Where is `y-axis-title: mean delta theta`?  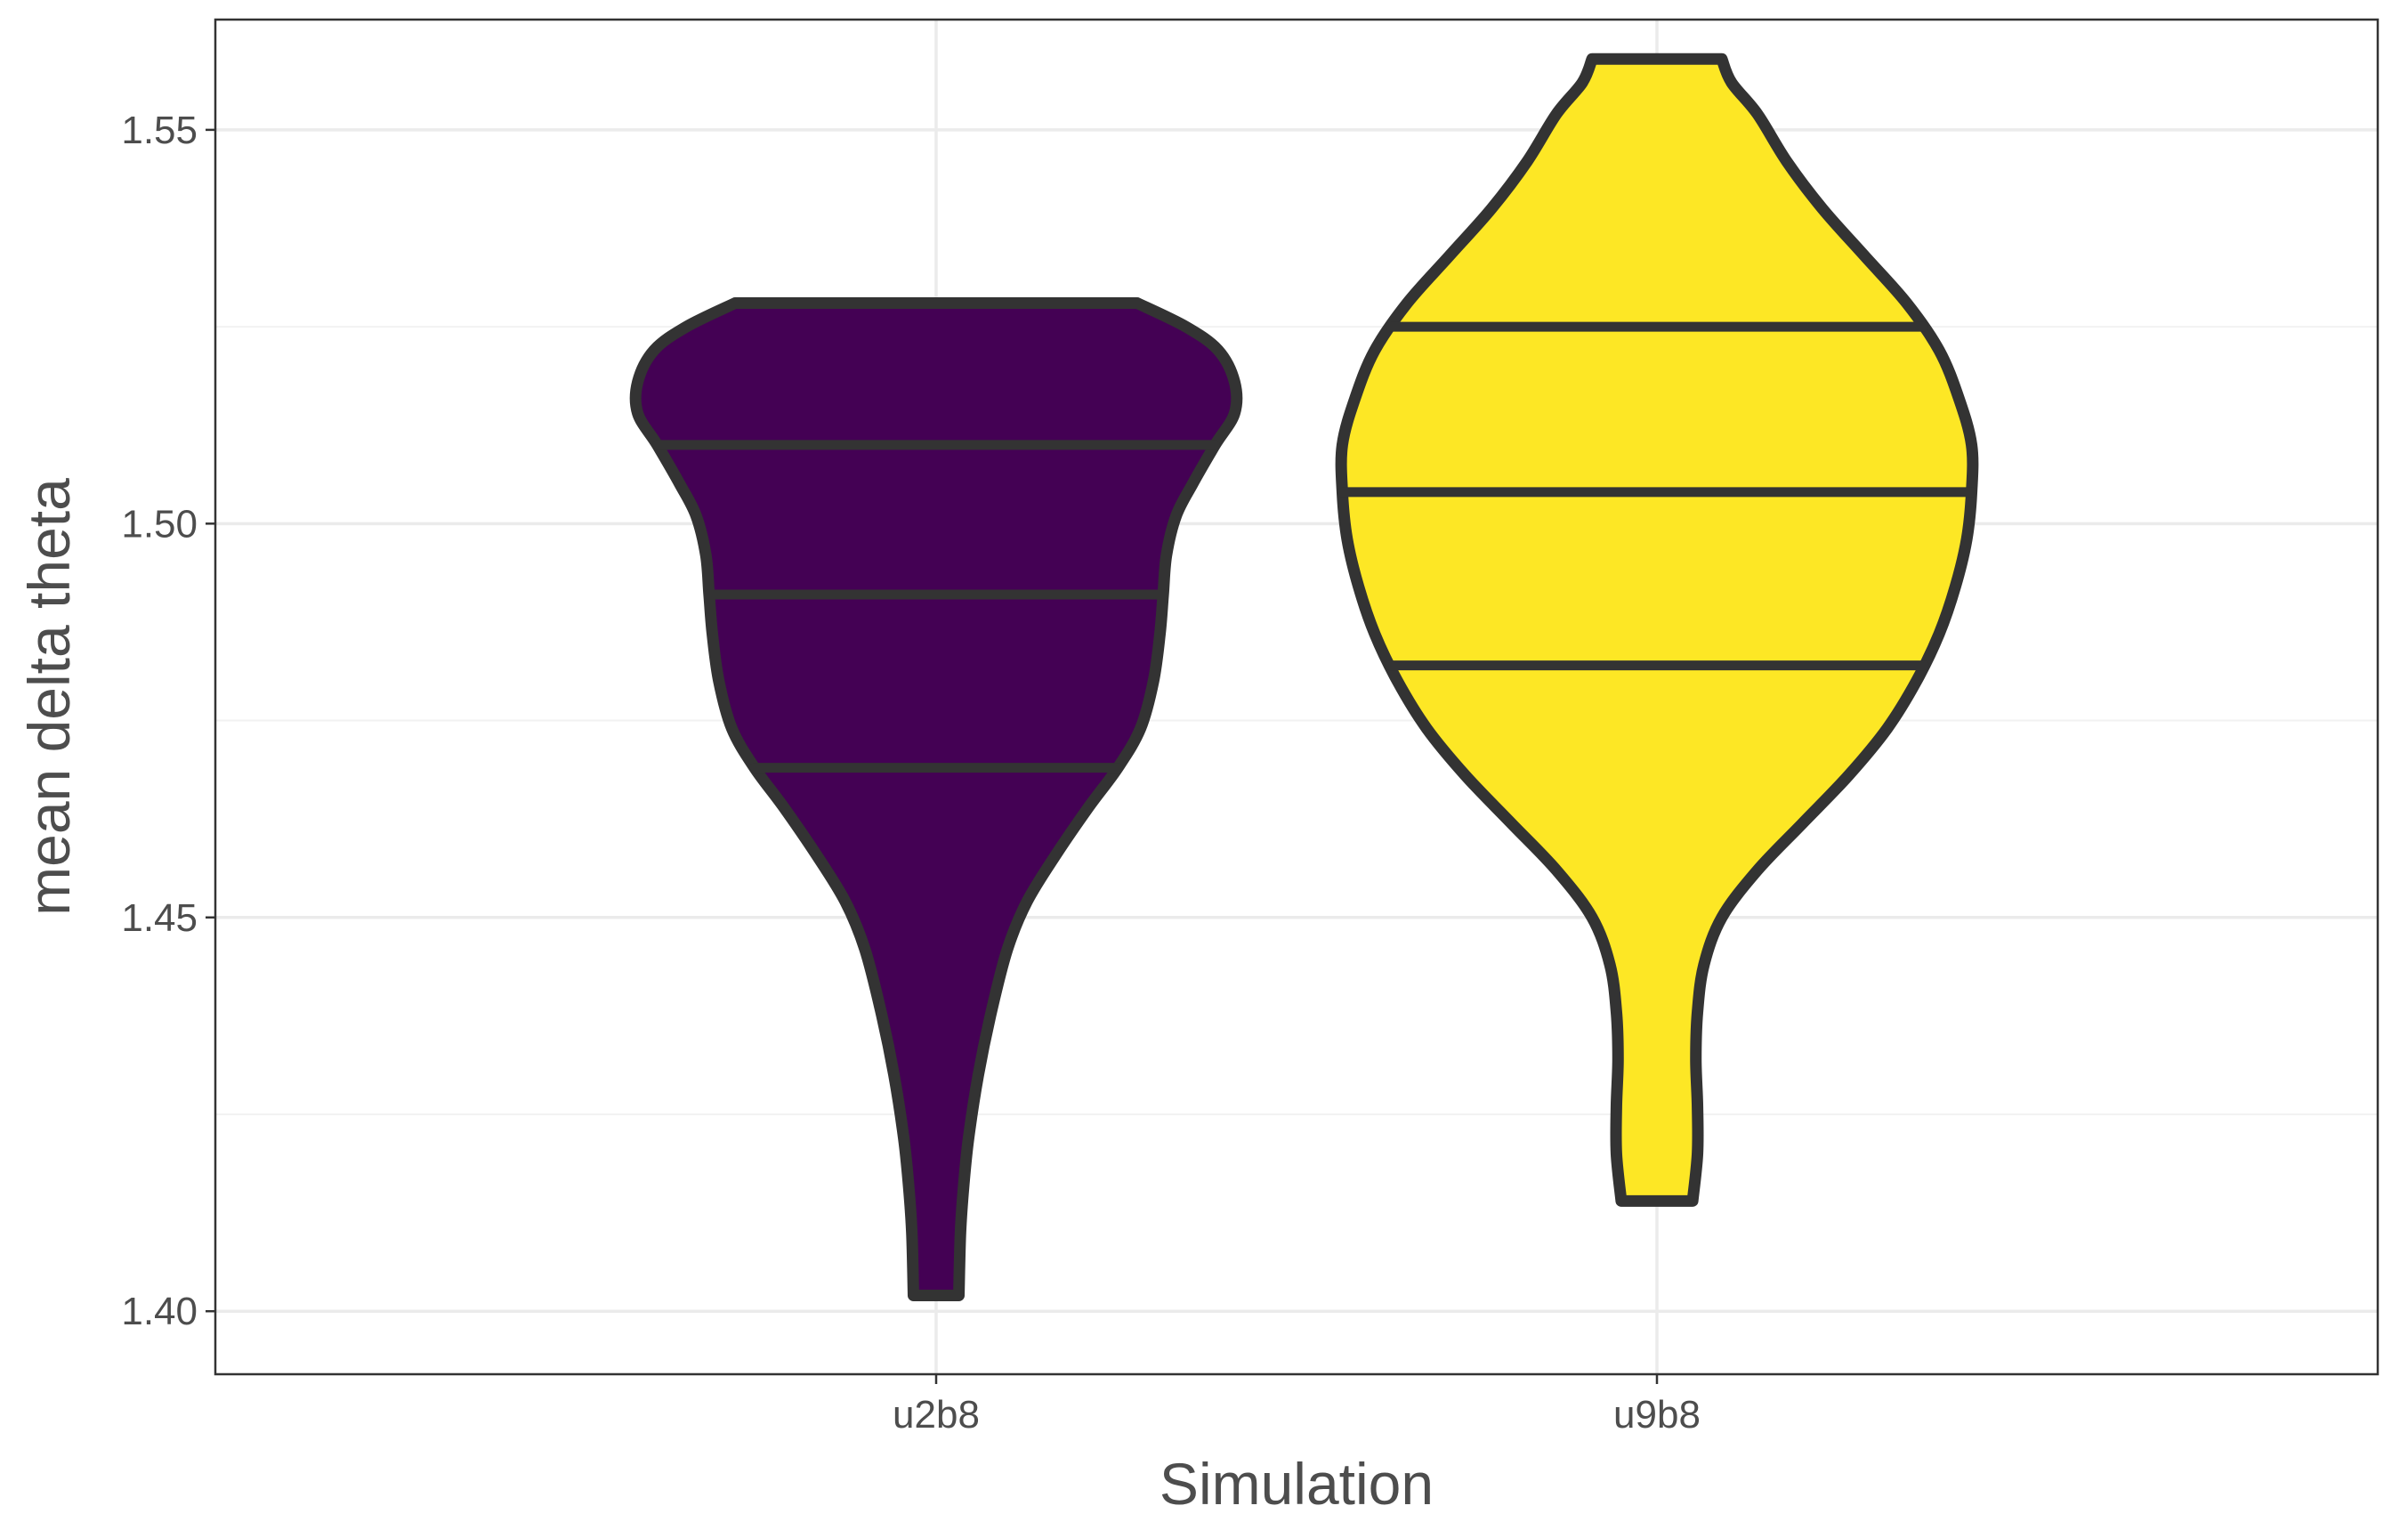
y-axis-title: mean delta theta is located at coordinates (49, 697).